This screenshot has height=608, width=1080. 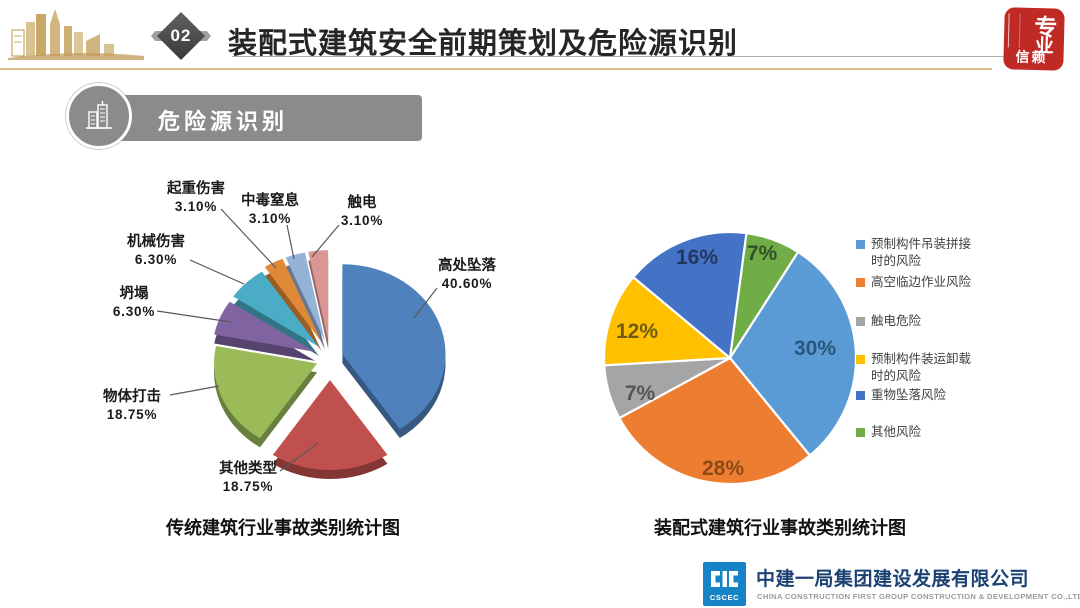 I want to click on legend-item: 高空临边作业风险, so click(x=938, y=282).